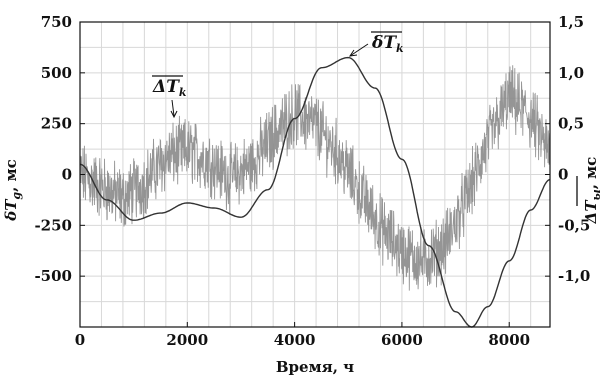 Image resolution: width=608 pixels, height=376 pixels. What do you see at coordinates (574, 225) in the screenshot?
I see `y-right-tick-label: -0,5` at bounding box center [574, 225].